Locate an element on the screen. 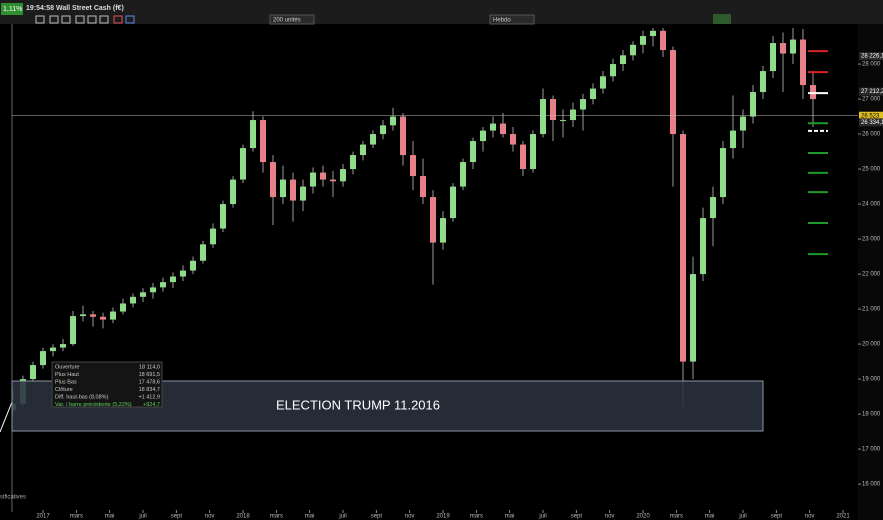  y-tick-label: 25 000 is located at coordinates (871, 170).